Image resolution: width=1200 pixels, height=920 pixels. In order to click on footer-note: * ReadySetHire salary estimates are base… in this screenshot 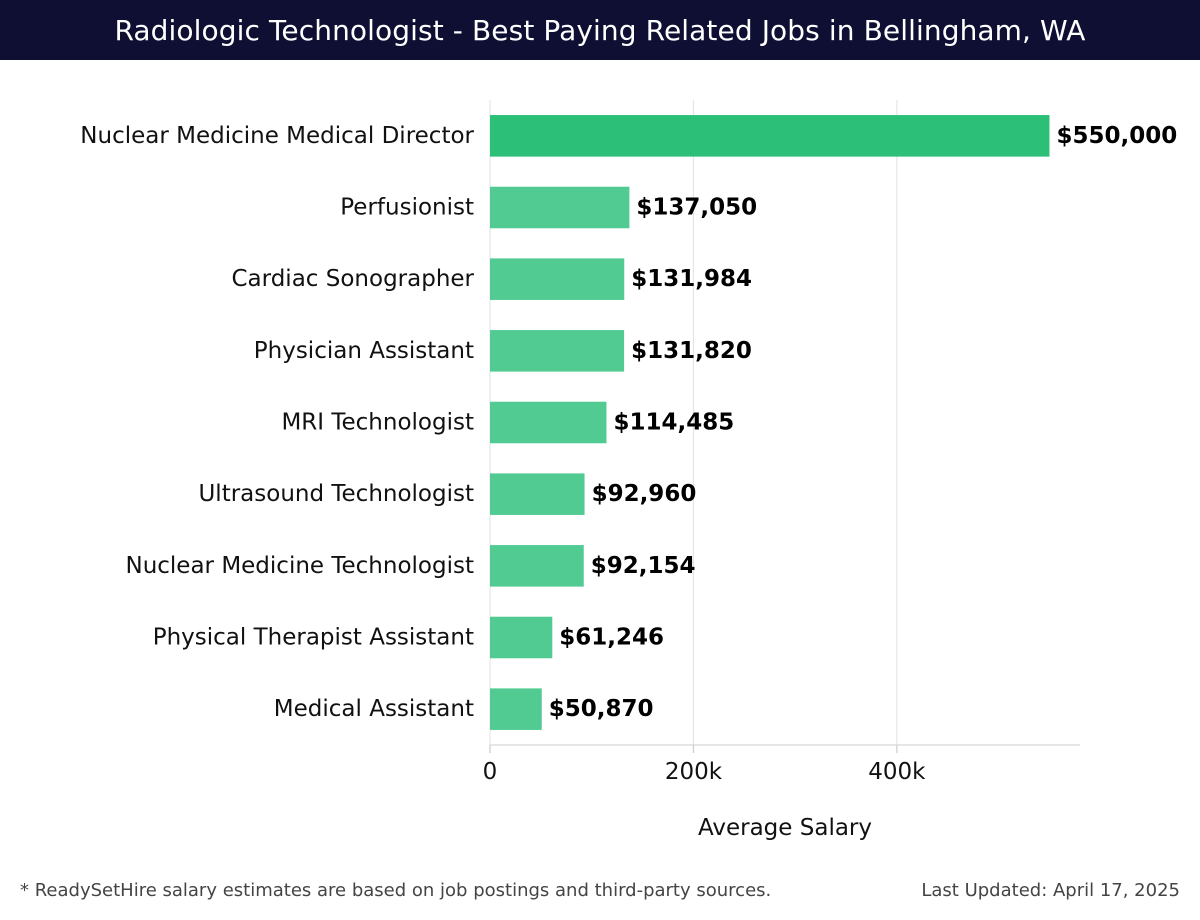, I will do `click(396, 890)`.